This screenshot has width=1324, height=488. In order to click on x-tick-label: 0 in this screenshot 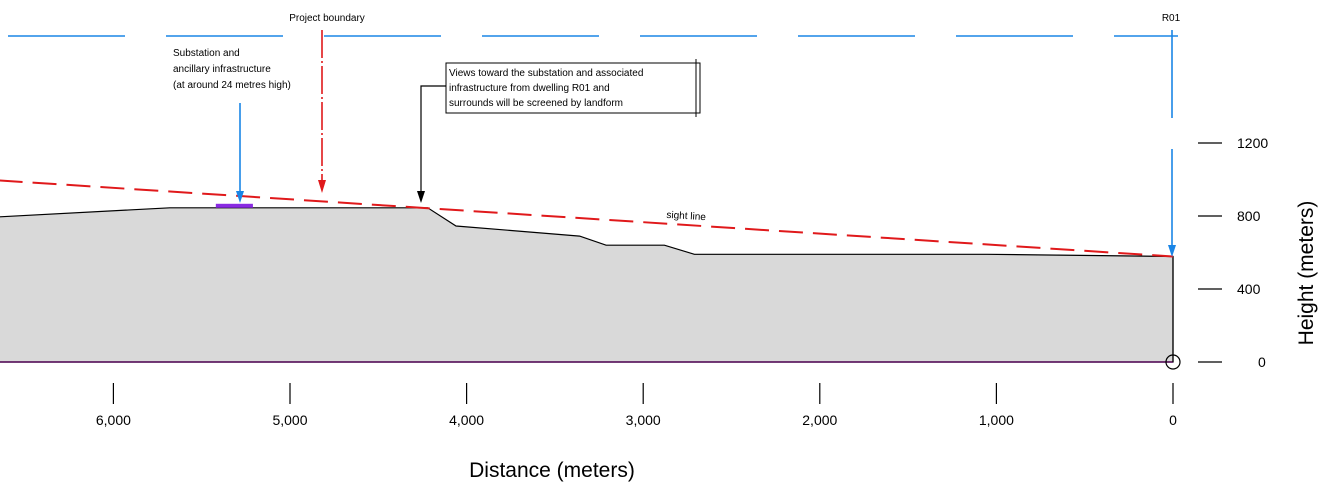, I will do `click(1173, 420)`.